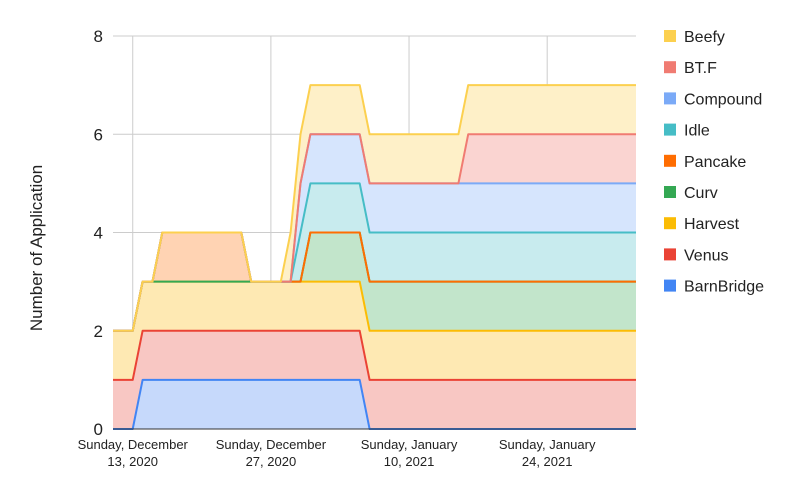 The width and height of the screenshot is (800, 496). What do you see at coordinates (670, 129) in the screenshot?
I see `legend-swatch-idle` at bounding box center [670, 129].